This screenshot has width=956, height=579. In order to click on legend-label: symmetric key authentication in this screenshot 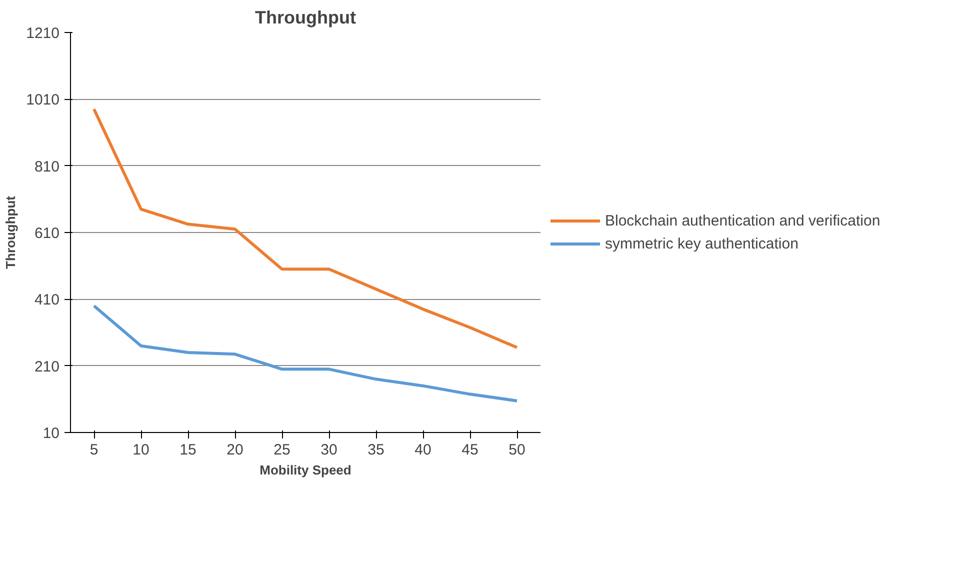, I will do `click(701, 243)`.